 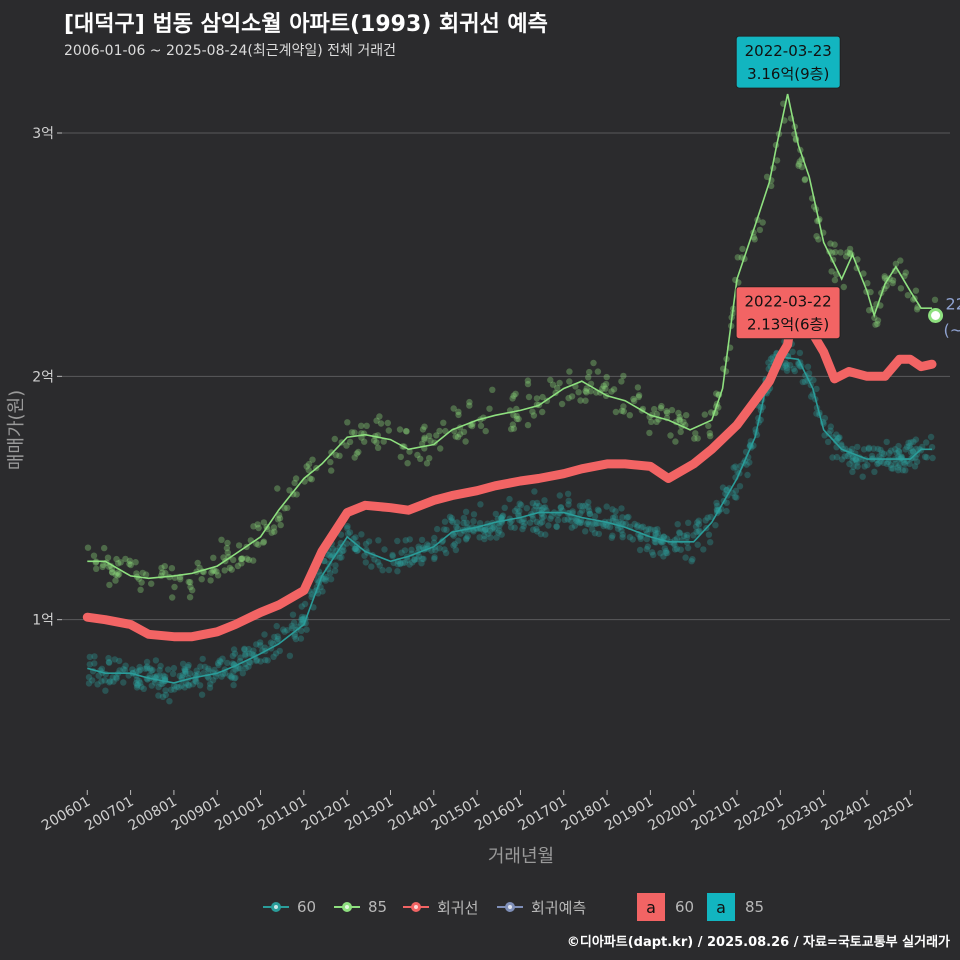 What do you see at coordinates (788, 62) in the screenshot?
I see `annotation-max-85: 2022-03-23 3.16억(9층)` at bounding box center [788, 62].